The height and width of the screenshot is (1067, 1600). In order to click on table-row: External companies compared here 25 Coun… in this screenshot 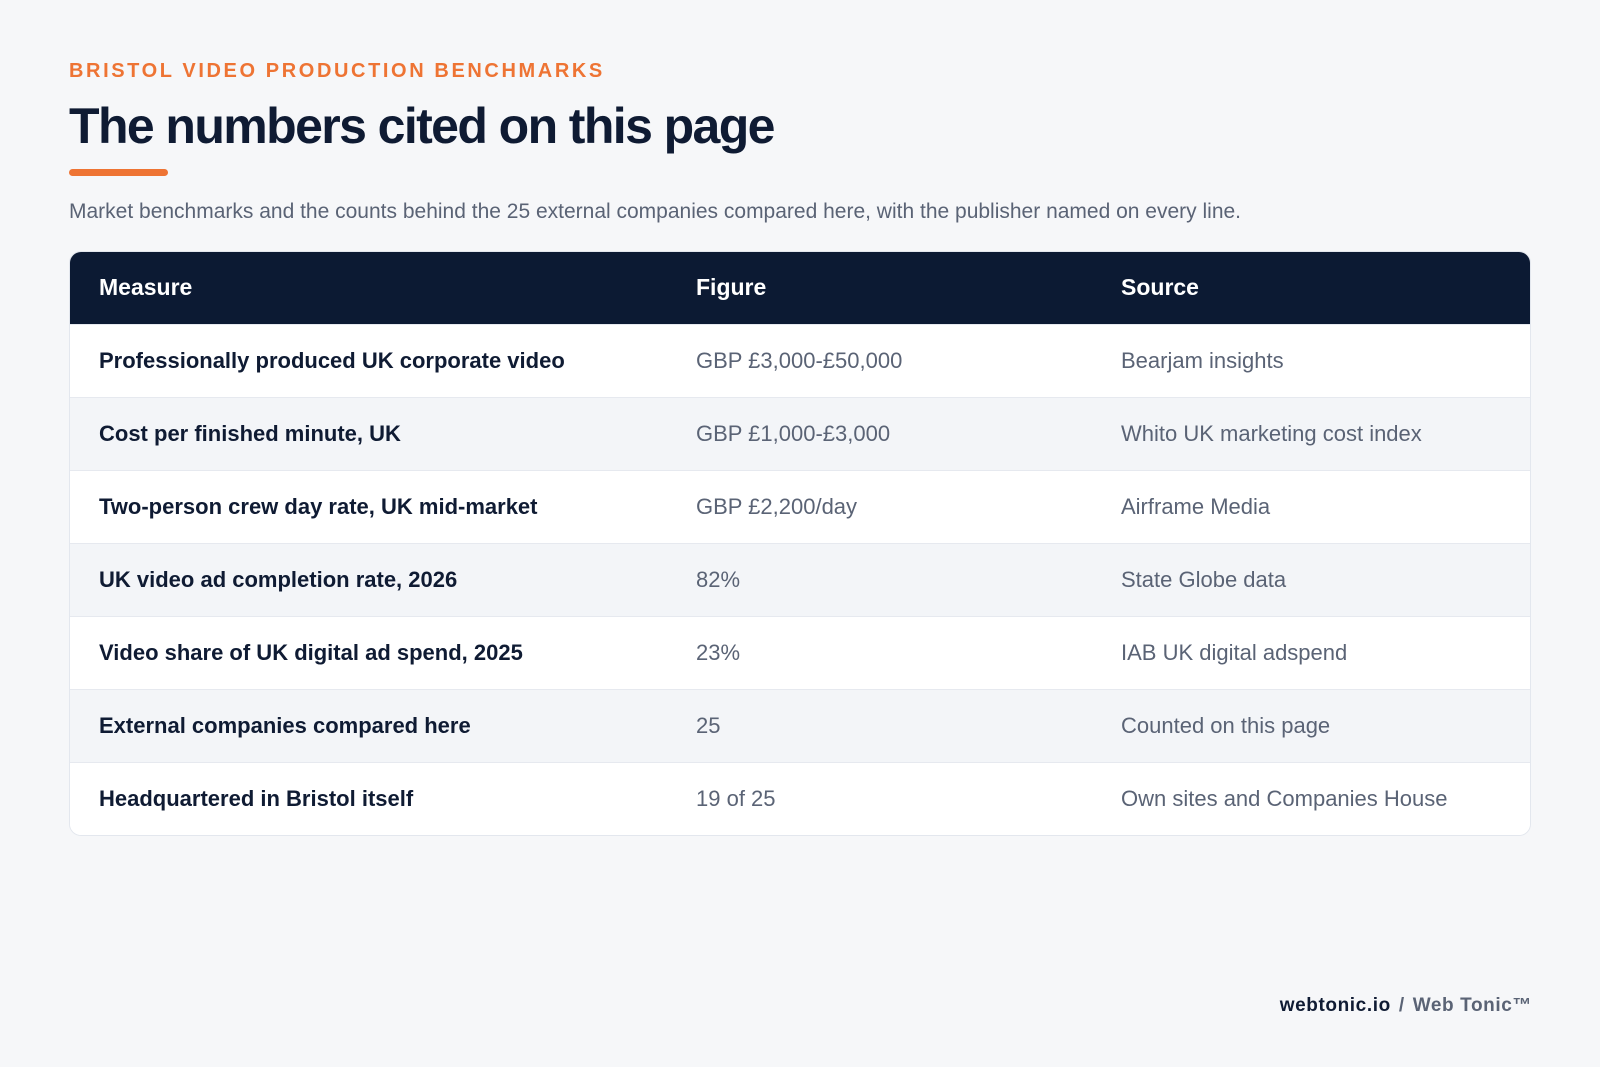, I will do `click(800, 725)`.